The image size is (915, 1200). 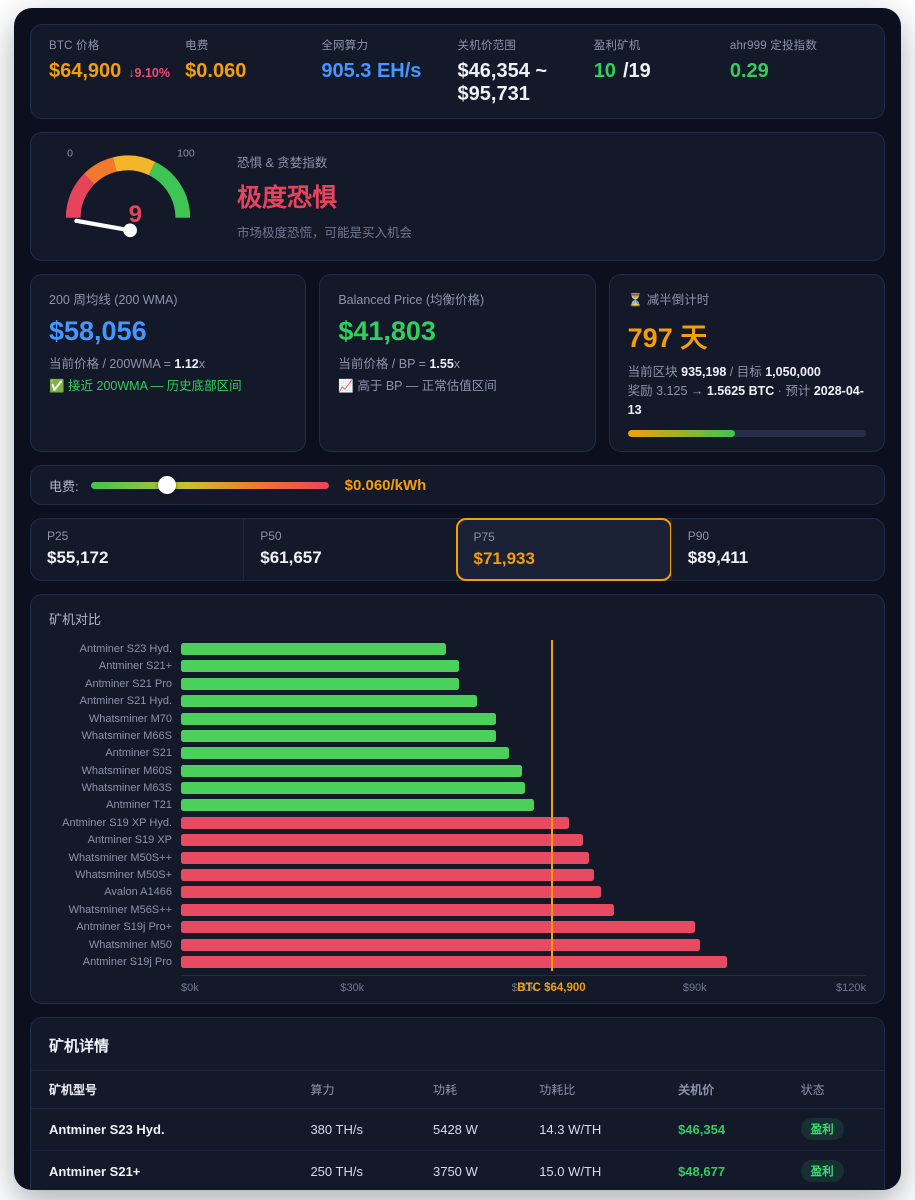 I want to click on halving-progress-fill, so click(x=681, y=434).